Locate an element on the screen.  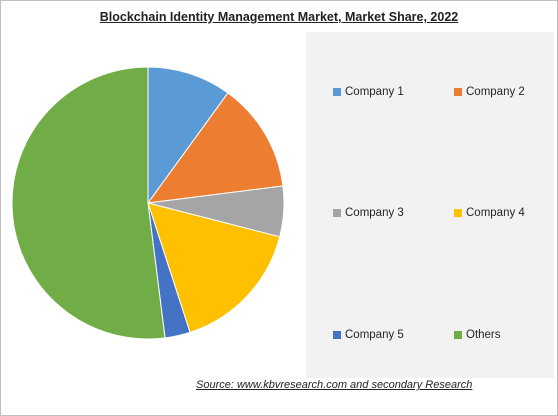
legend-label: Company 2 is located at coordinates (495, 92).